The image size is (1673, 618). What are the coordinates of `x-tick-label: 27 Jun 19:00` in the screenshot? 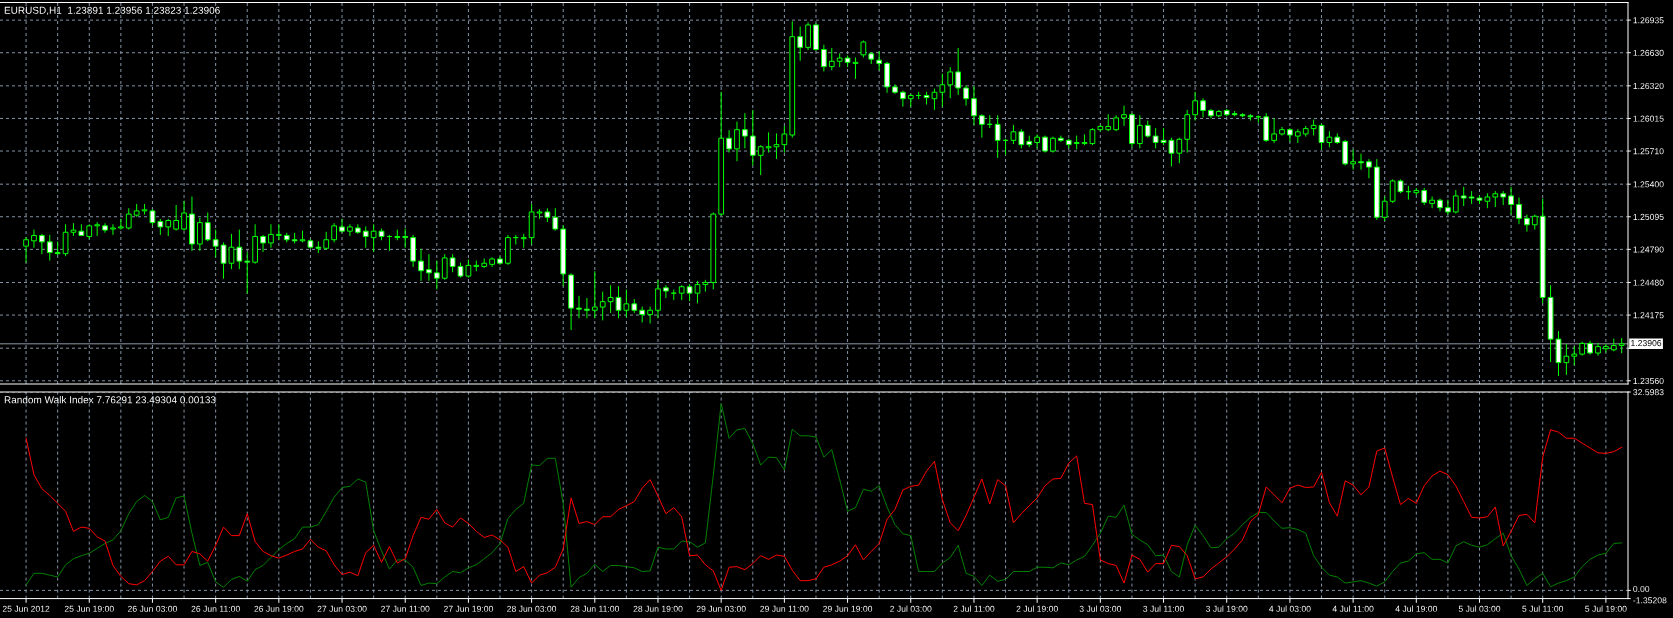 It's located at (468, 608).